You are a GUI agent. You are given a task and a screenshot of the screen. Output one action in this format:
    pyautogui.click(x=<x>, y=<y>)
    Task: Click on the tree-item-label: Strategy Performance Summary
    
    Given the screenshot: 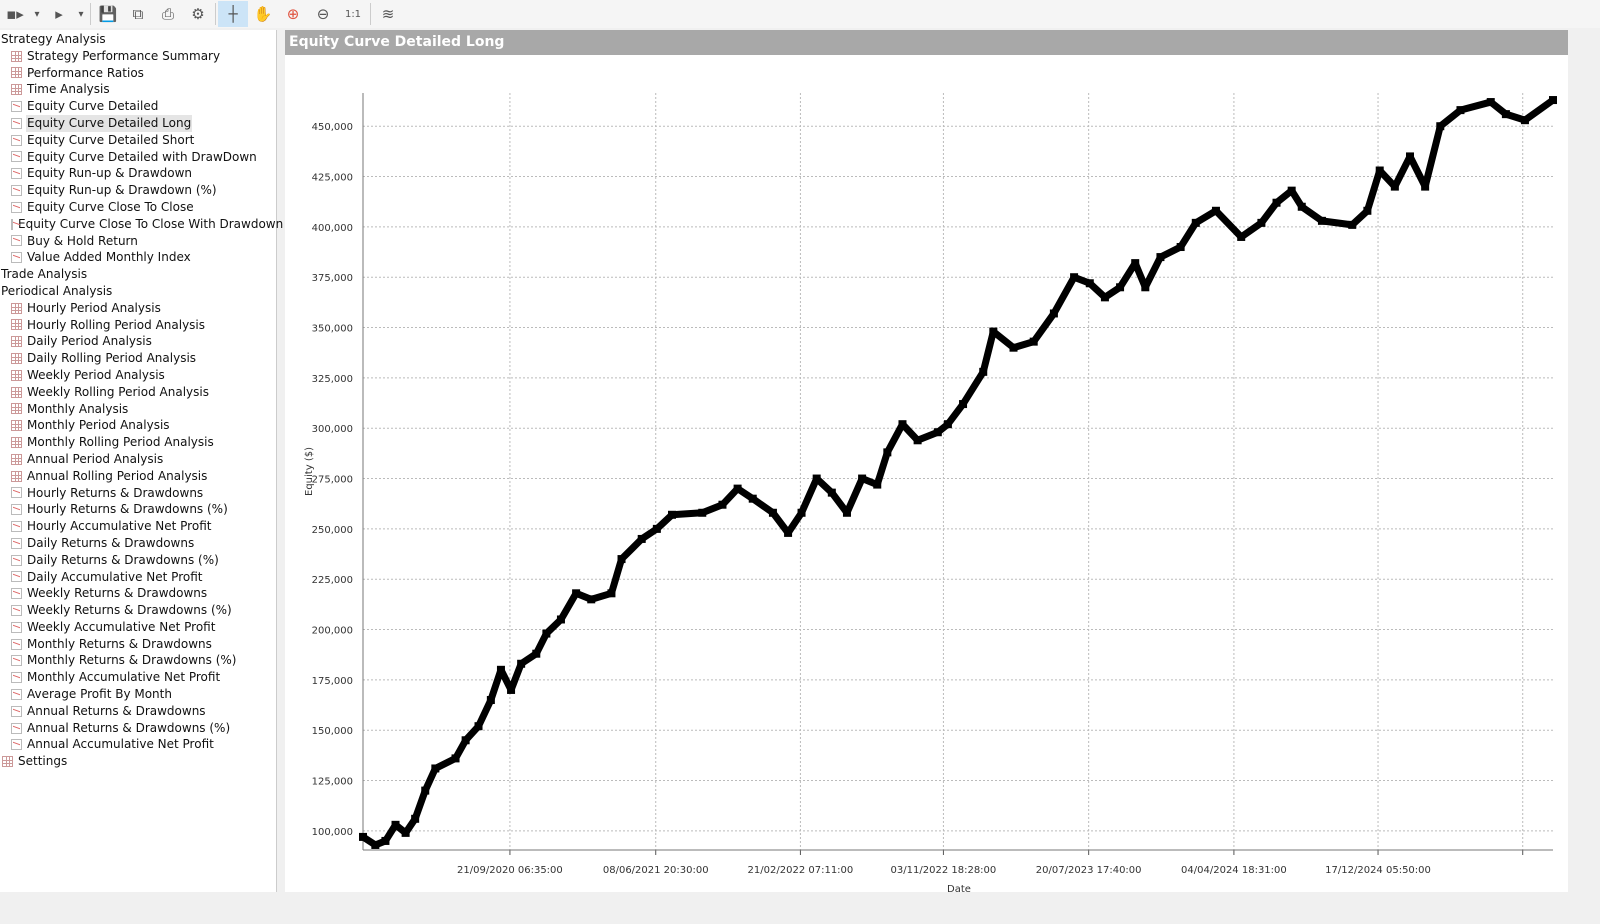 What is the action you would take?
    pyautogui.click(x=124, y=55)
    